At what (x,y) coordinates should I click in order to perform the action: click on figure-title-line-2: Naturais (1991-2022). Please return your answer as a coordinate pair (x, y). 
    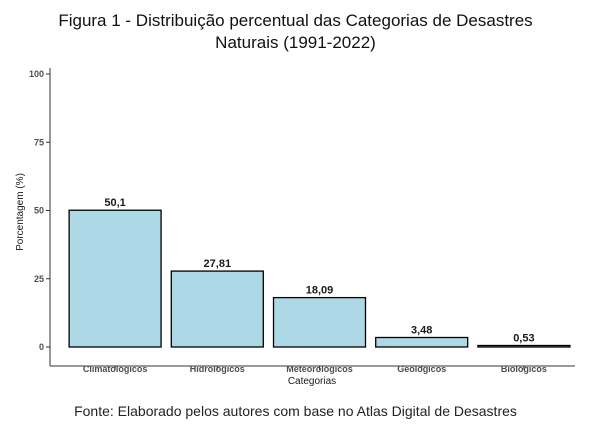
    Looking at the image, I should click on (295, 42).